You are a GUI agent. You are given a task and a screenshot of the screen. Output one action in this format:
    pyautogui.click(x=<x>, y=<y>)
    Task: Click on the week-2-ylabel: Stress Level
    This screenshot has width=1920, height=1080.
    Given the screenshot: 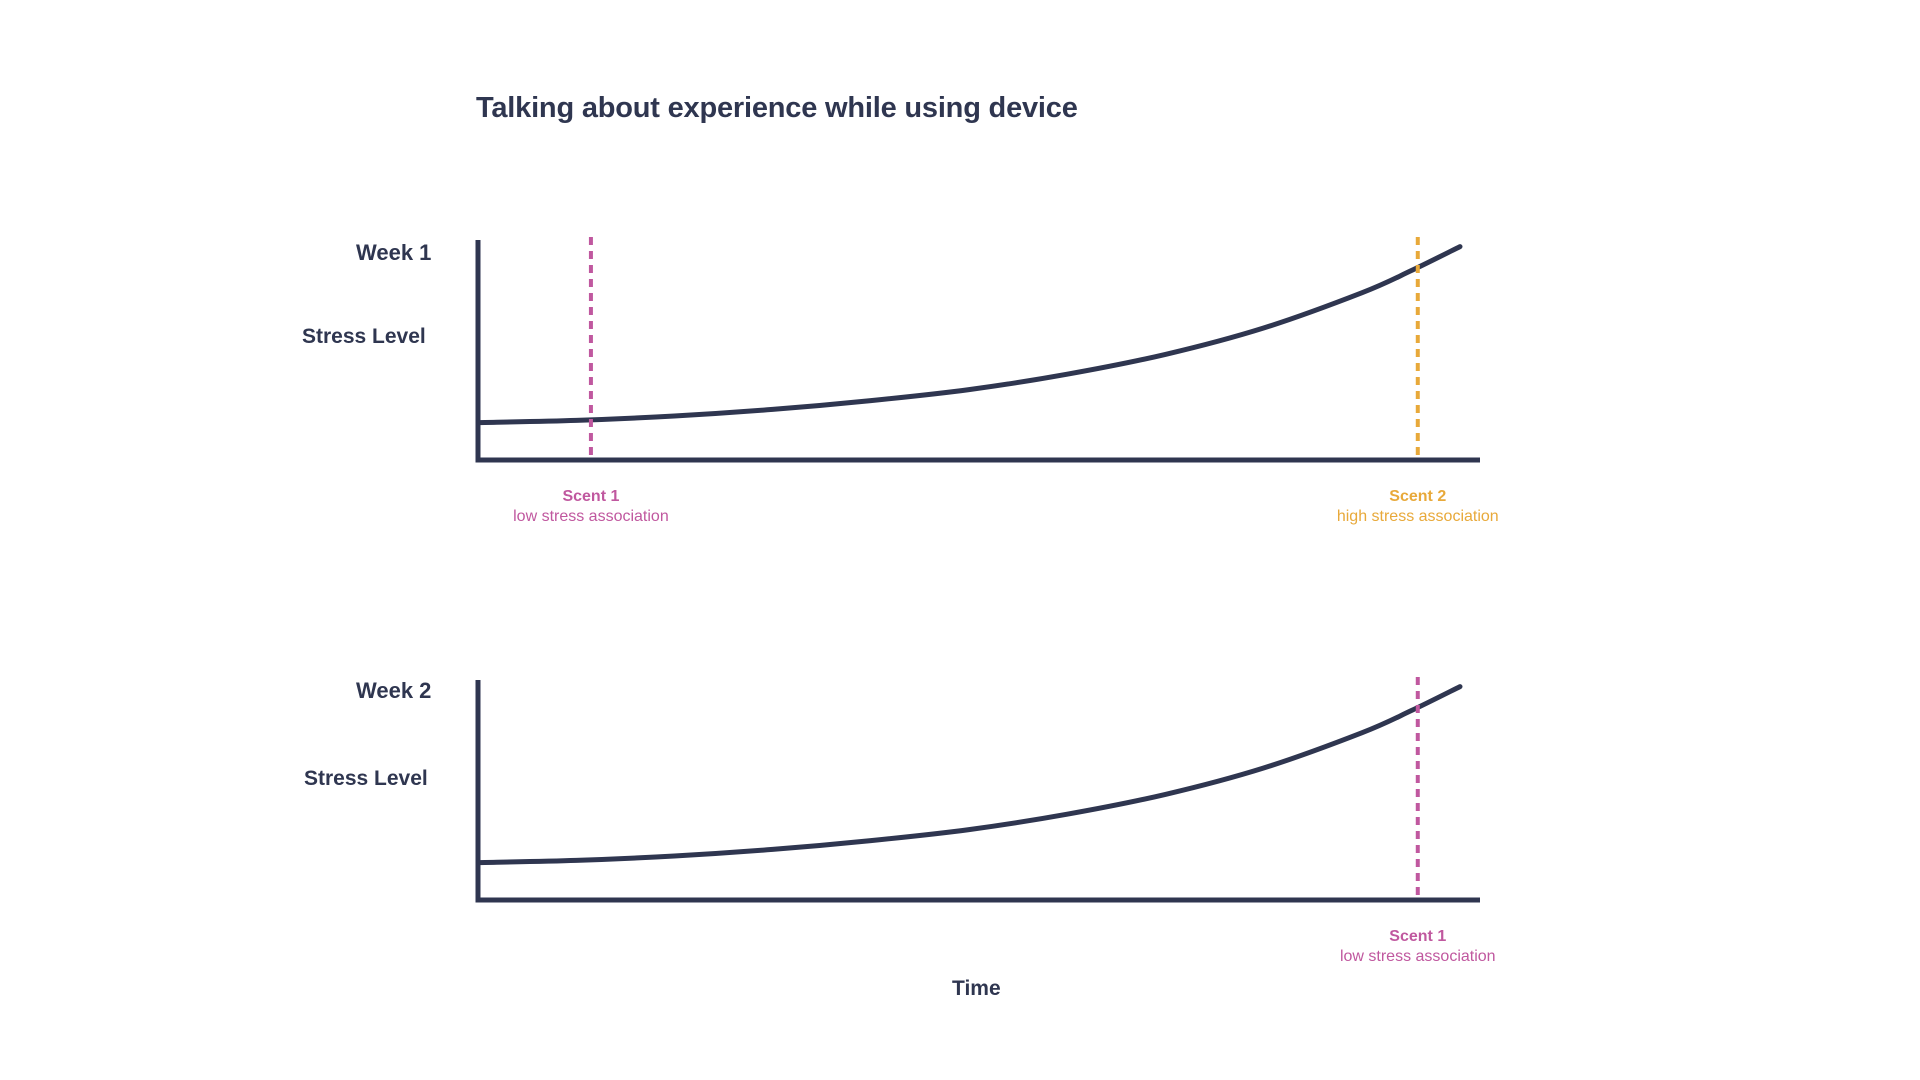 What is the action you would take?
    pyautogui.click(x=366, y=778)
    